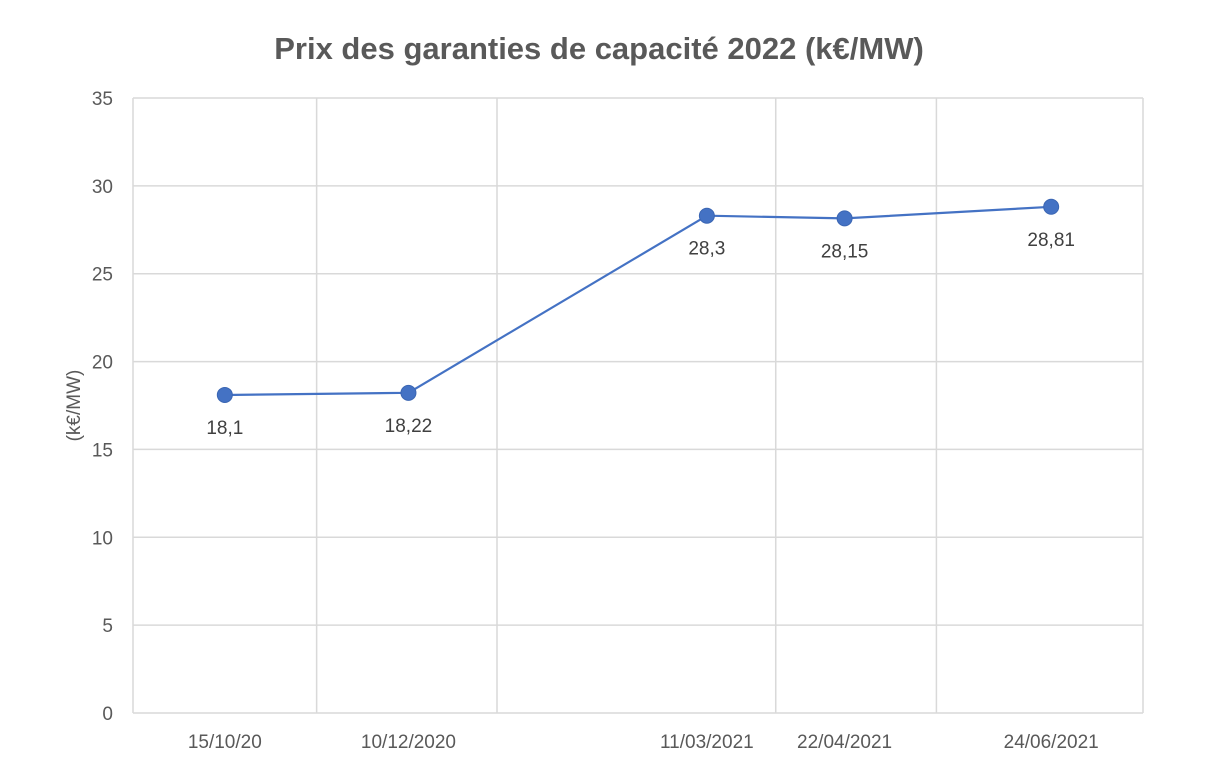 The width and height of the screenshot is (1225, 779). What do you see at coordinates (107, 714) in the screenshot?
I see `y-tick-label: 0` at bounding box center [107, 714].